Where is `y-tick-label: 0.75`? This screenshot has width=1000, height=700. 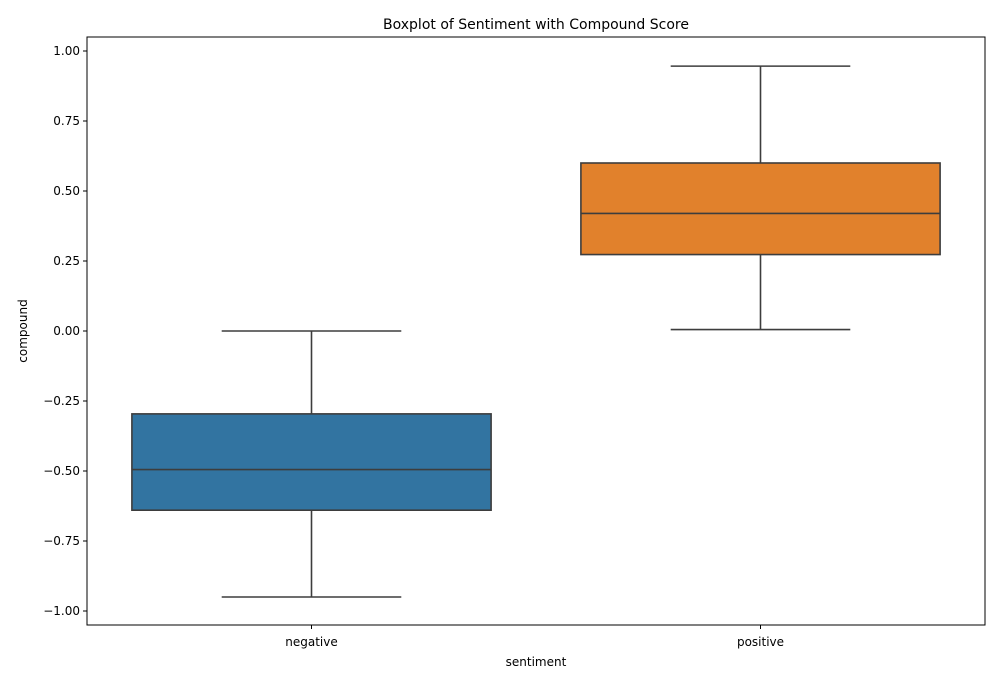 y-tick-label: 0.75 is located at coordinates (66, 121).